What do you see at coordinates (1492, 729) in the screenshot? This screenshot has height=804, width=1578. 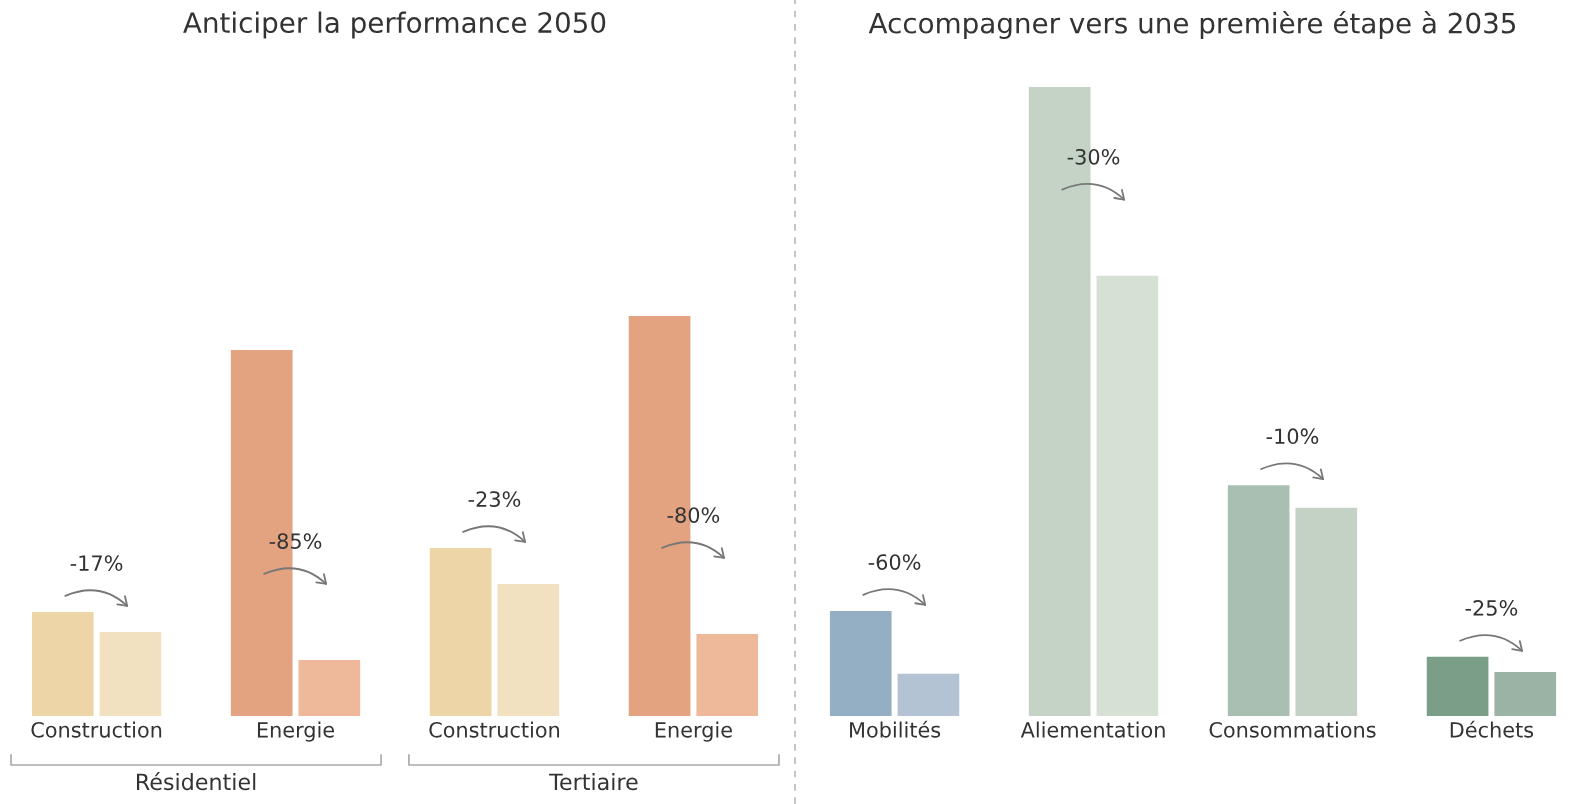 I see `x-tick-label: Déchets` at bounding box center [1492, 729].